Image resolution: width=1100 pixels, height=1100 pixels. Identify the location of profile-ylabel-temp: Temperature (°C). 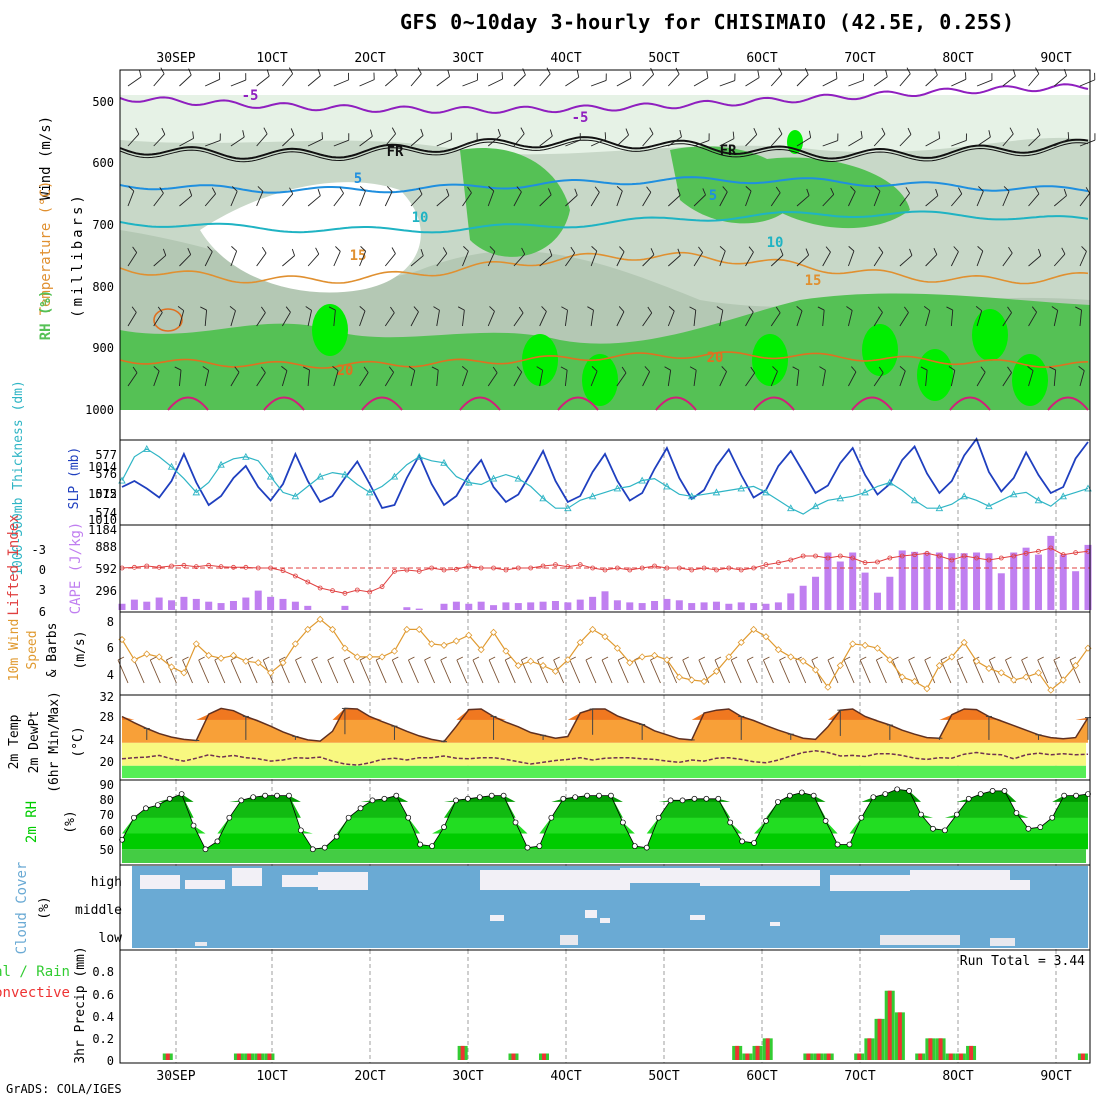
(46, 248).